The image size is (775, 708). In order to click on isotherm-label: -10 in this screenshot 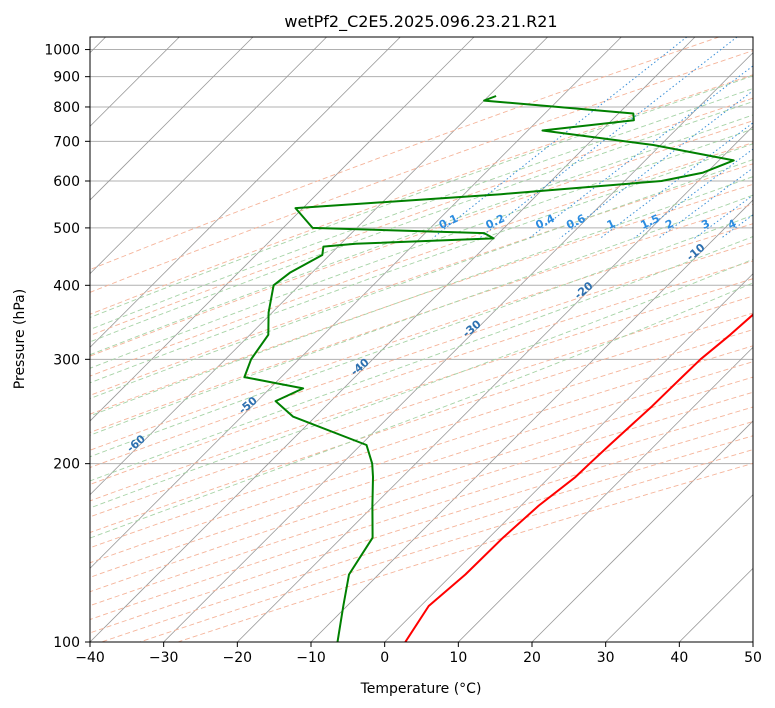, I will do `click(696, 252)`.